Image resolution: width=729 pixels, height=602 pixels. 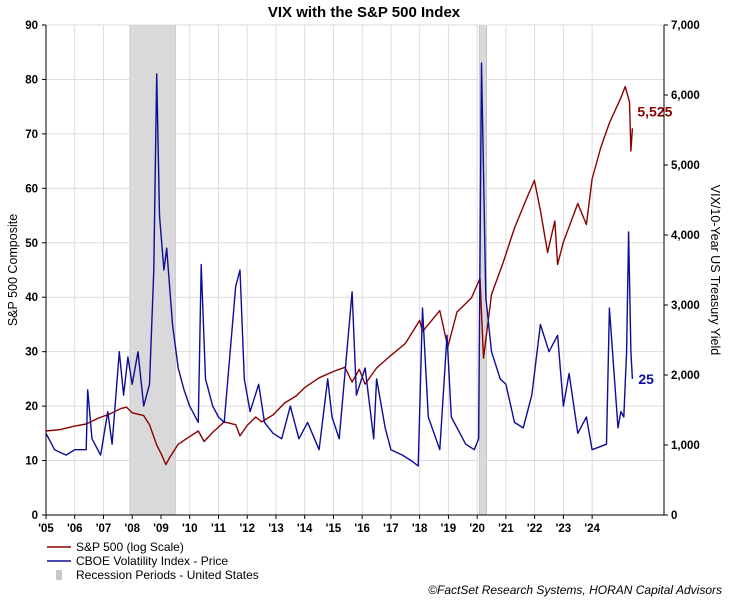 I want to click on x-tick-label-10: '15, so click(x=334, y=529).